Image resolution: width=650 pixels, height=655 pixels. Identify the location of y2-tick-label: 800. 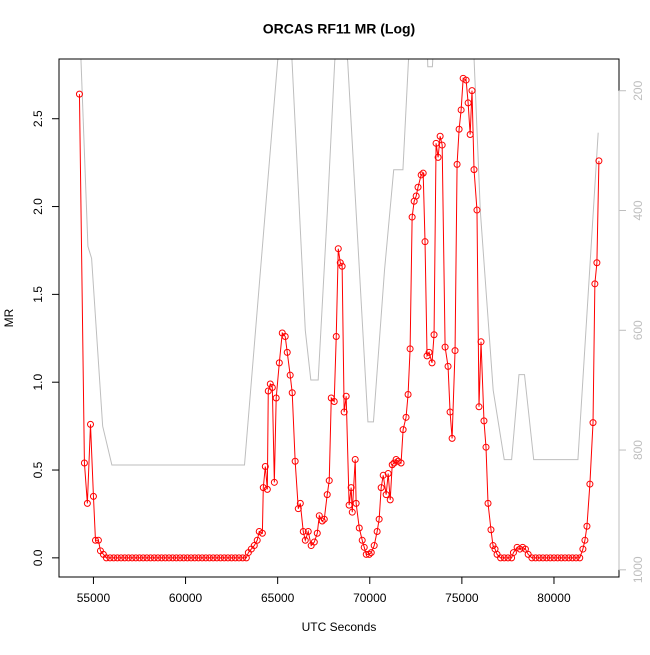
(638, 450).